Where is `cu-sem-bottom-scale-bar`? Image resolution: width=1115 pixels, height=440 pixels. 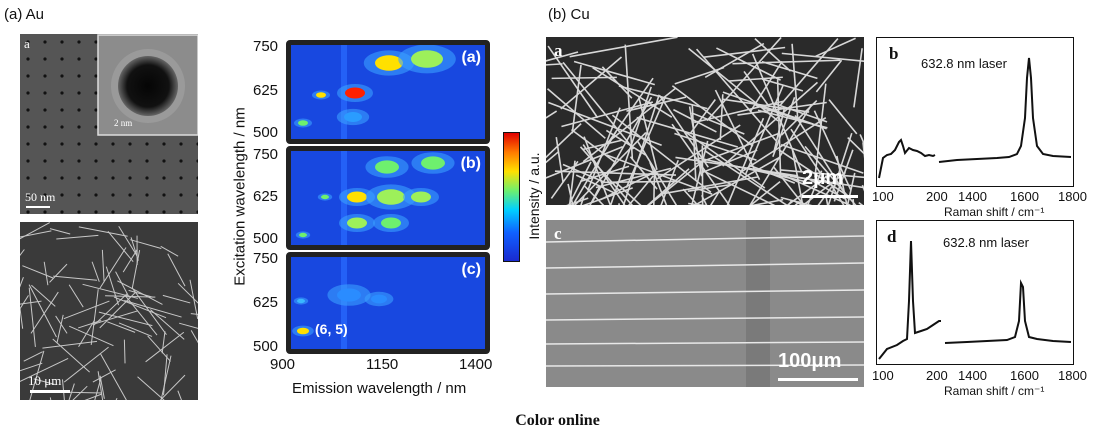
cu-sem-bottom-scale-bar is located at coordinates (818, 379).